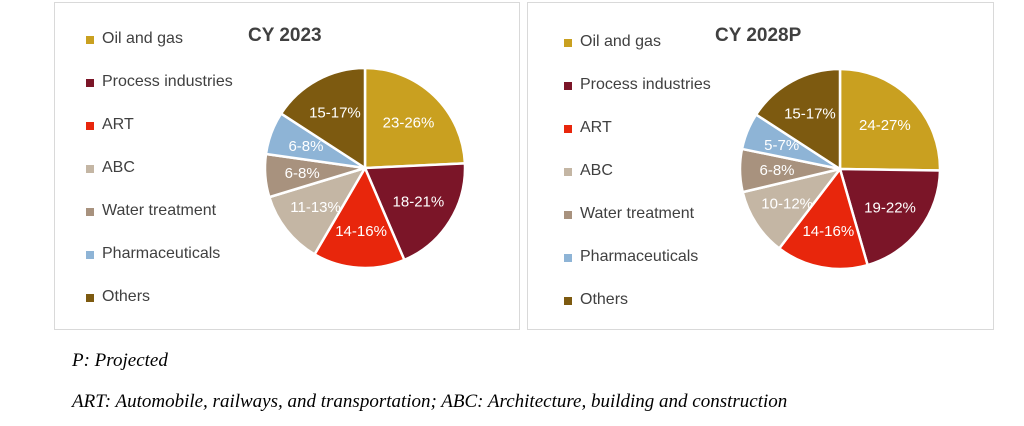  What do you see at coordinates (787, 203) in the screenshot?
I see `slice-label: 10-12%` at bounding box center [787, 203].